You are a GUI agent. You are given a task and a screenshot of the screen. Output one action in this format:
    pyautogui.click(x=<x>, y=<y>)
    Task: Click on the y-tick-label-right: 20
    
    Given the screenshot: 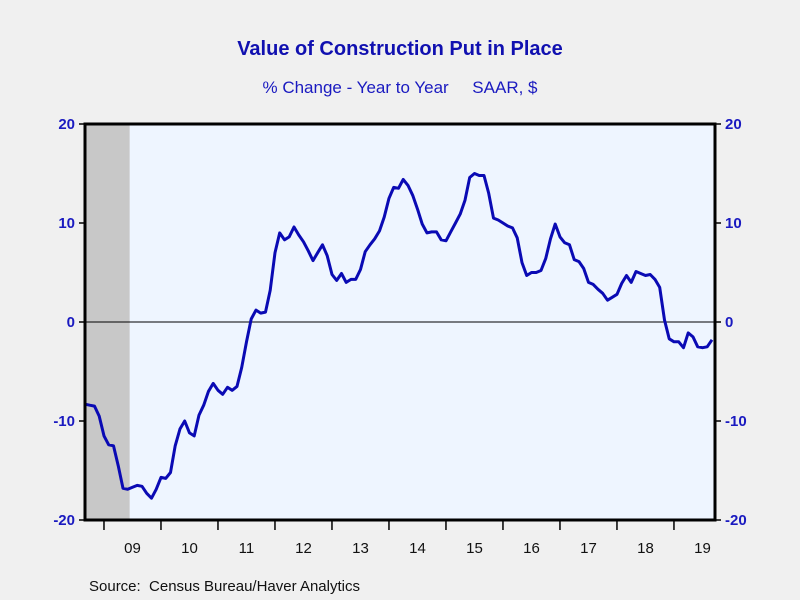 What is the action you would take?
    pyautogui.click(x=733, y=124)
    